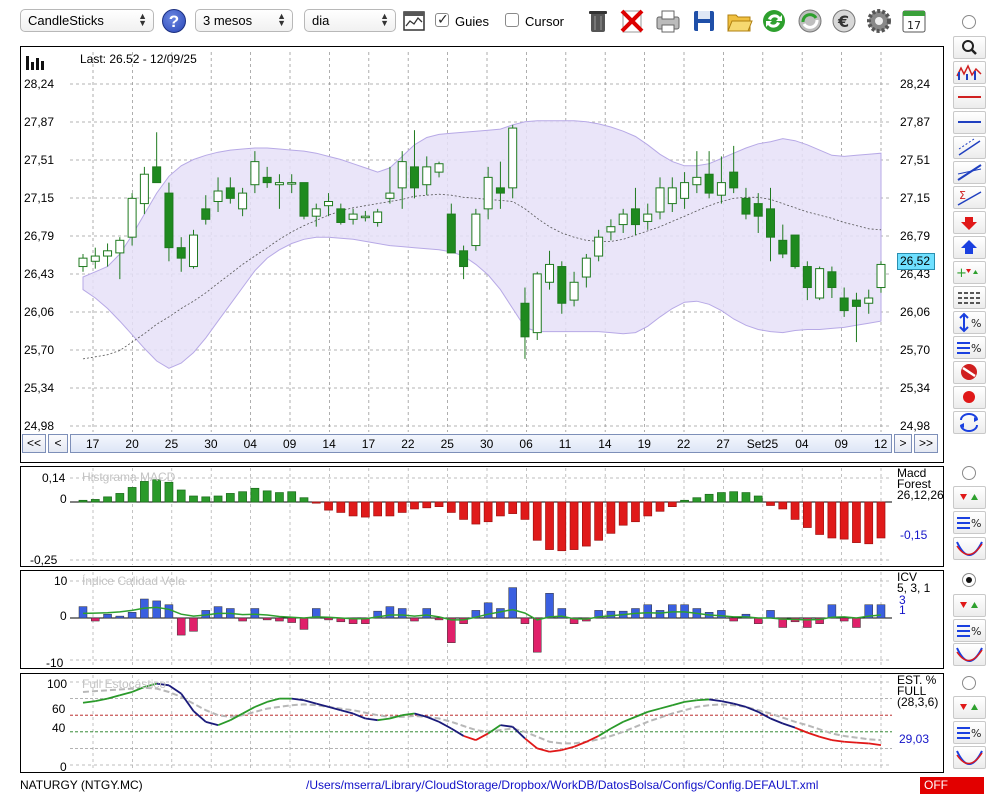 This screenshot has height=800, width=1000. Describe the element at coordinates (482, 619) in the screenshot. I see `icv-chart` at that location.